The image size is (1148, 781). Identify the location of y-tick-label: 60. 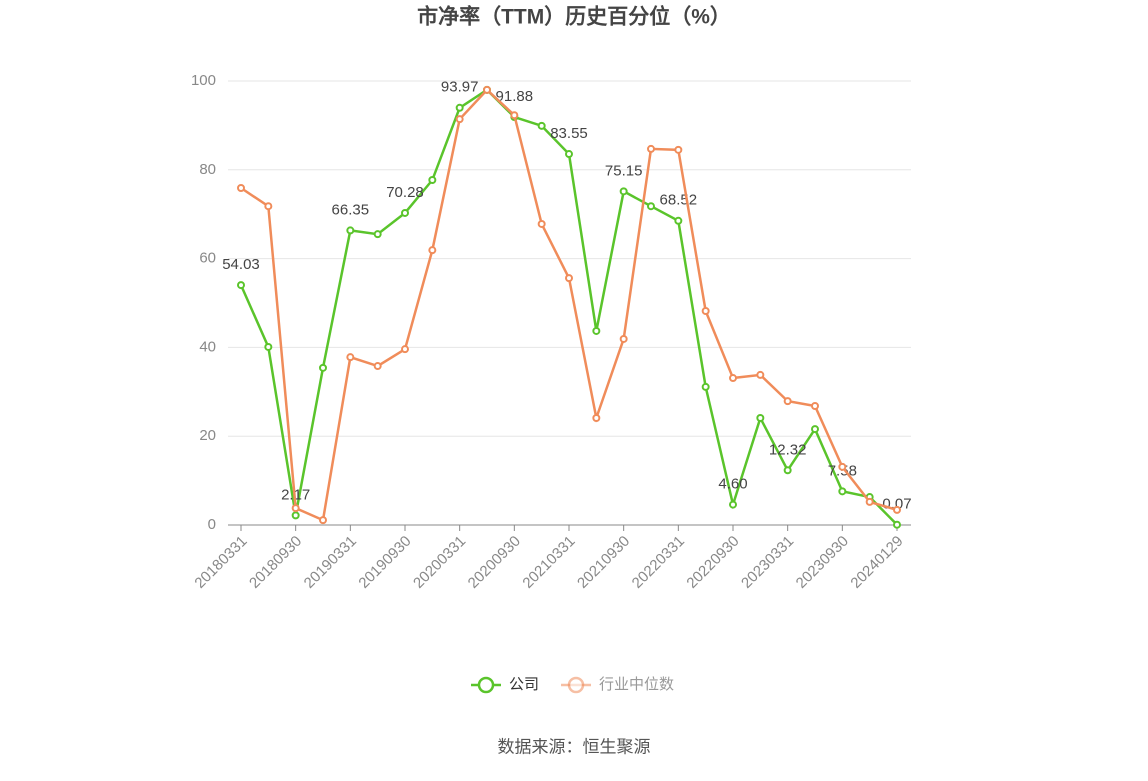
(207, 258).